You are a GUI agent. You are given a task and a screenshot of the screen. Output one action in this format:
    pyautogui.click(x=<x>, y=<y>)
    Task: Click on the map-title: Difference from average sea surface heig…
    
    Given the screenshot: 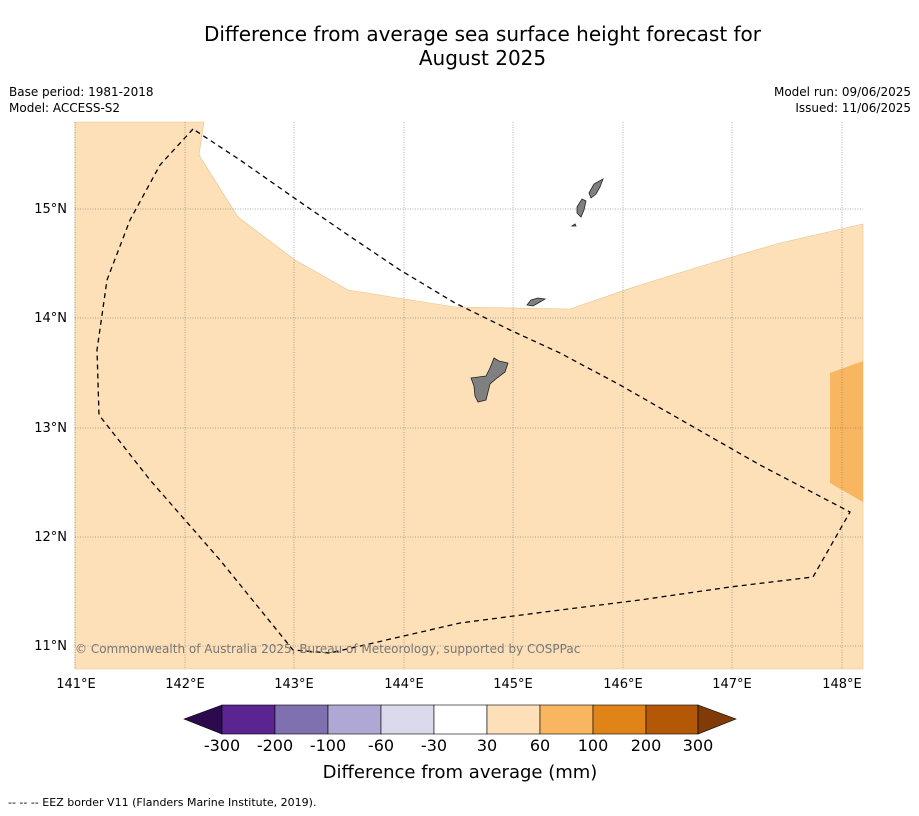 What is the action you would take?
    pyautogui.click(x=459, y=46)
    